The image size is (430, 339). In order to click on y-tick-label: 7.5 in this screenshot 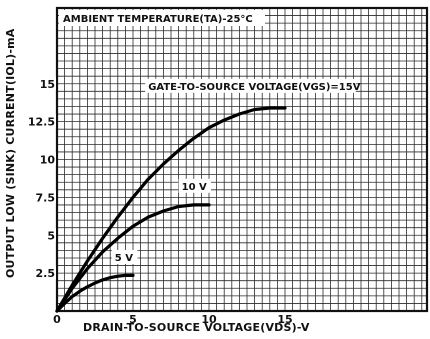, I will do `click(46, 197)`.